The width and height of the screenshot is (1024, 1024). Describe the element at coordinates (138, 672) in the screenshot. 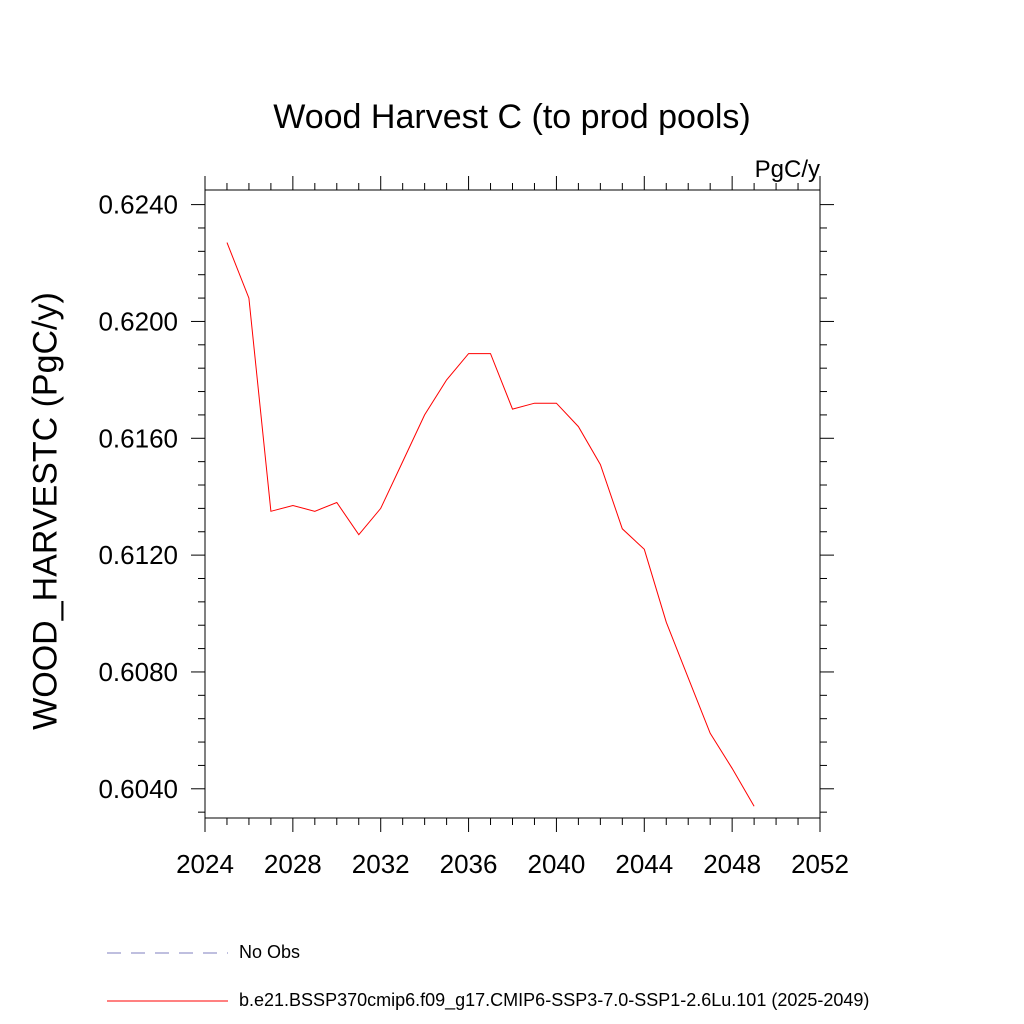

I see `y-tick-label: 0.6080` at that location.